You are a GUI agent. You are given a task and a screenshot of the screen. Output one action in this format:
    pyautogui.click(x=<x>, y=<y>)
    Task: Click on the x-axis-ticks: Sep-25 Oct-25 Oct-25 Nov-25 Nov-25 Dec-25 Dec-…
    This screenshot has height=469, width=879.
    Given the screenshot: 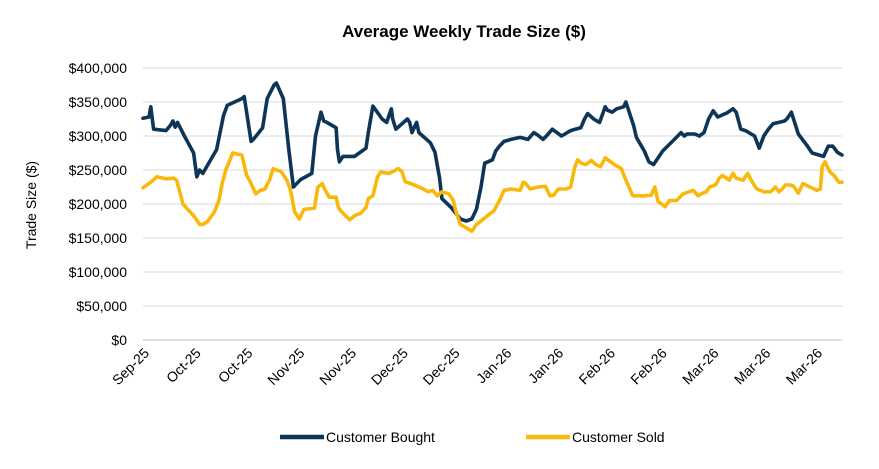 What is the action you would take?
    pyautogui.click(x=467, y=366)
    